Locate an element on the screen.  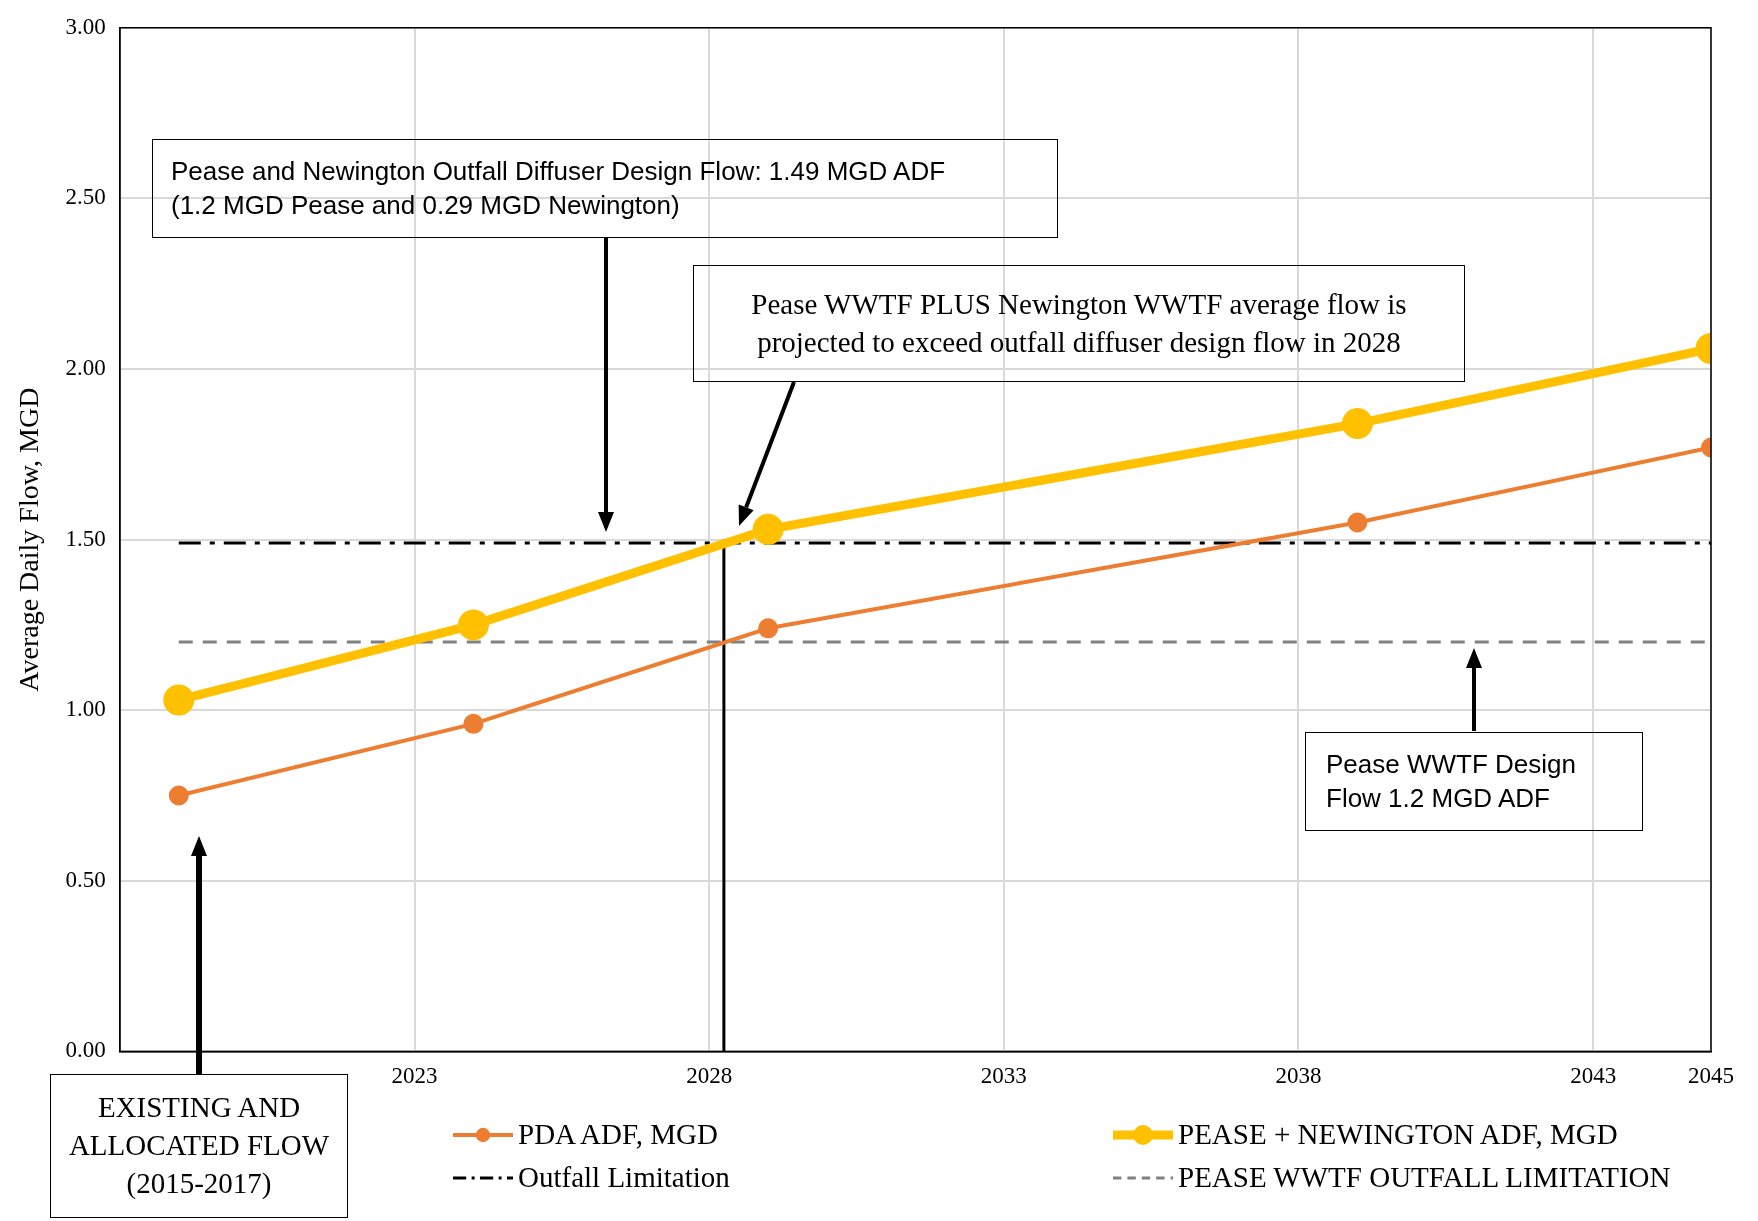
legend-label: Outfall Limitation is located at coordinates (624, 1177).